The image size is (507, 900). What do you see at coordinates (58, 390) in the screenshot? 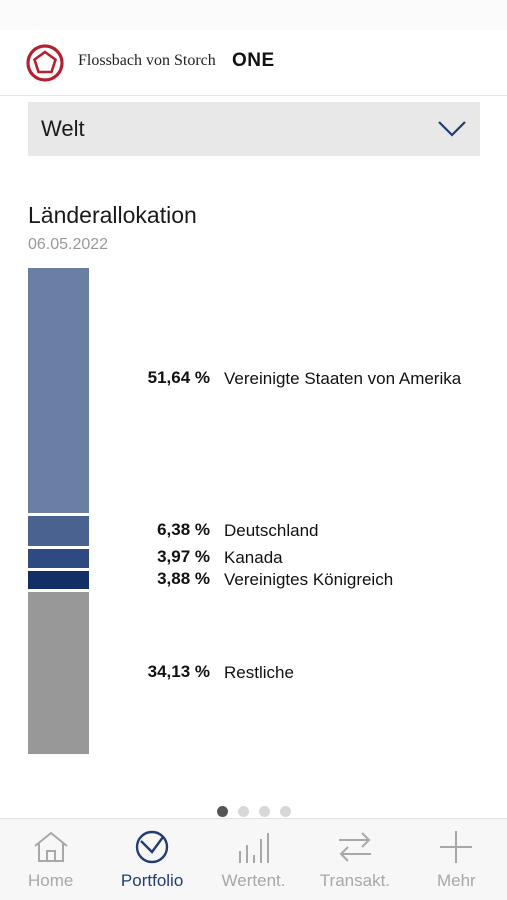
I see `bar-segment-usa` at bounding box center [58, 390].